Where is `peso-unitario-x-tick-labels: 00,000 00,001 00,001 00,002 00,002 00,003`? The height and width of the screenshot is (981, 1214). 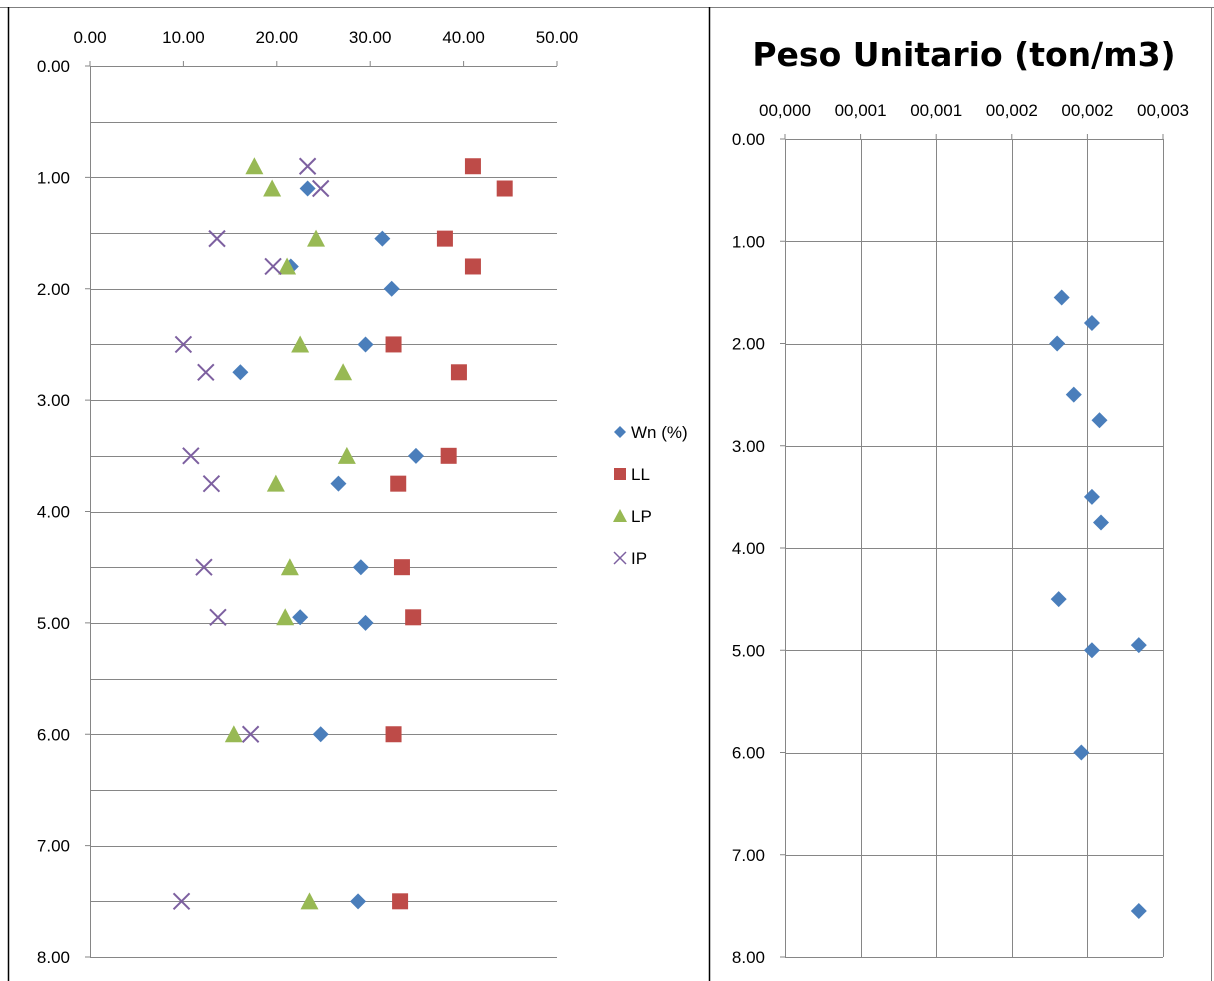 peso-unitario-x-tick-labels: 00,000 00,001 00,001 00,002 00,002 00,003 is located at coordinates (974, 120).